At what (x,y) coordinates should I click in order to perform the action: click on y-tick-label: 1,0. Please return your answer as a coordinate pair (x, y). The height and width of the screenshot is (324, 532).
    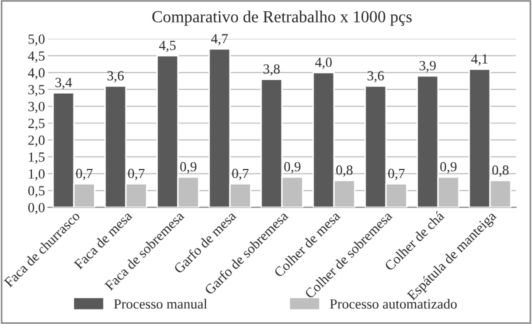
    Looking at the image, I should click on (36, 175).